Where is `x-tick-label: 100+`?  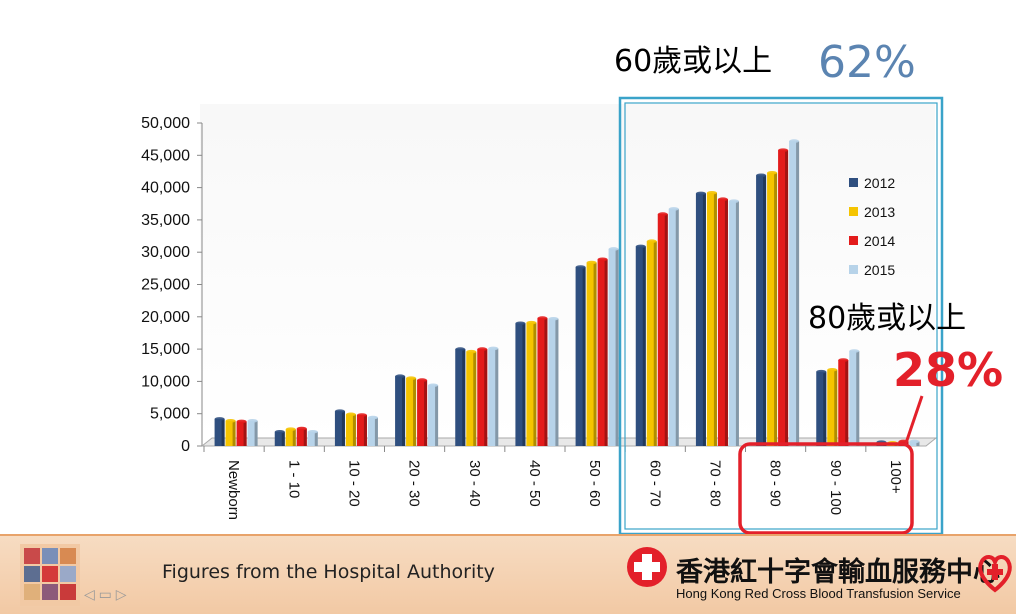
x-tick-label: 100+ is located at coordinates (895, 477).